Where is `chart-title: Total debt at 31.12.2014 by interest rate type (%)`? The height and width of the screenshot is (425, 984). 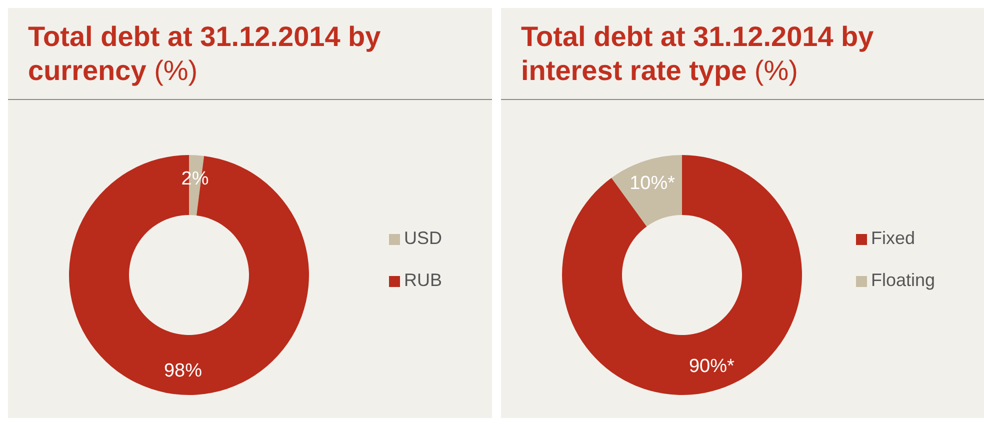 chart-title: Total debt at 31.12.2014 by interest rate type (%) is located at coordinates (697, 53).